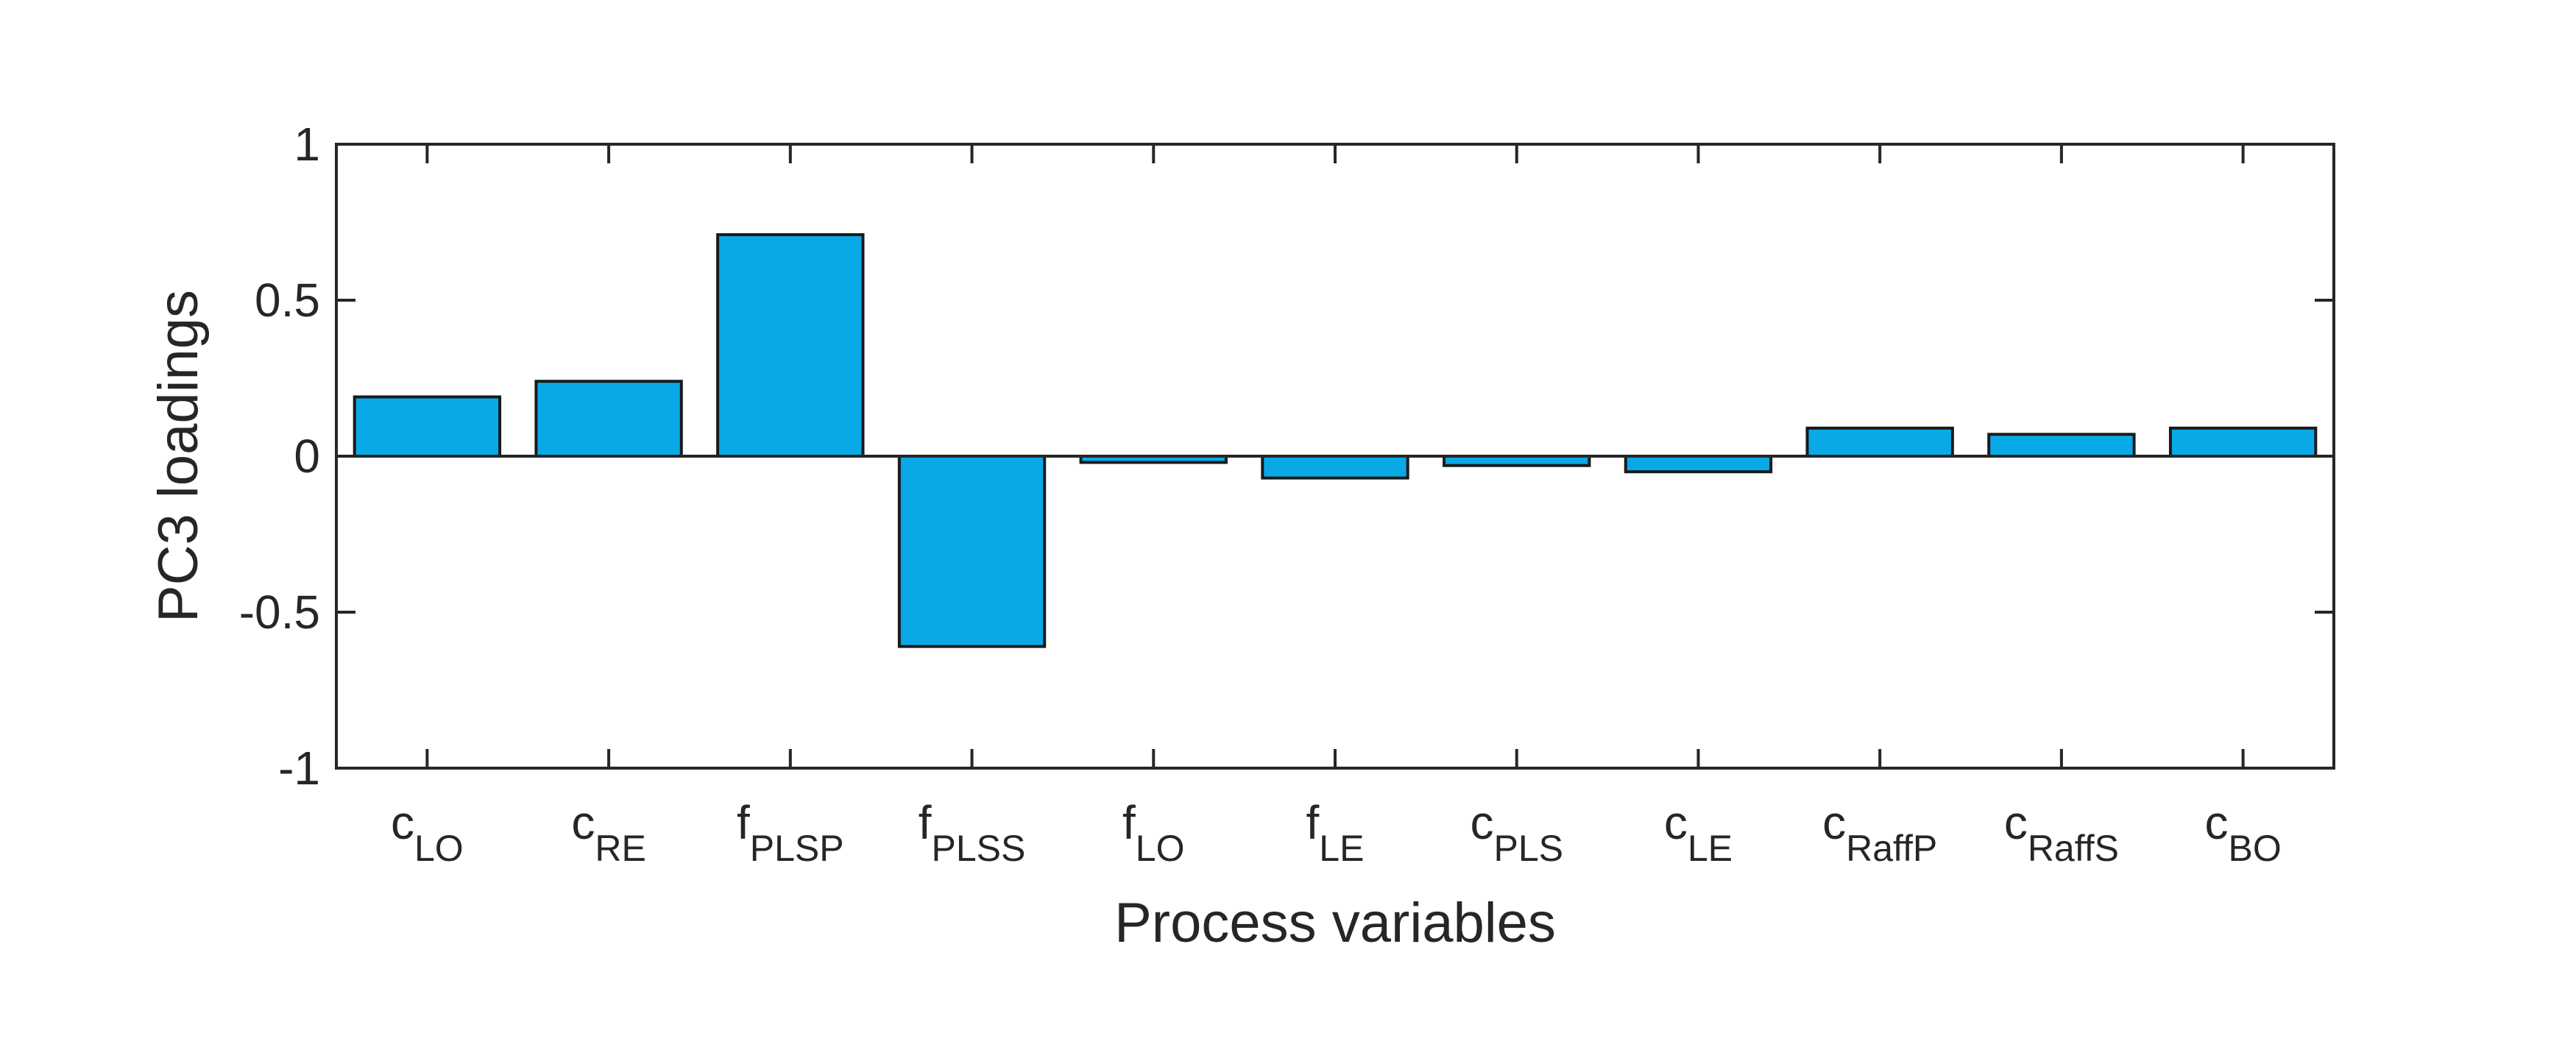  What do you see at coordinates (1153, 833) in the screenshot?
I see `x-tick-label: fLO` at bounding box center [1153, 833].